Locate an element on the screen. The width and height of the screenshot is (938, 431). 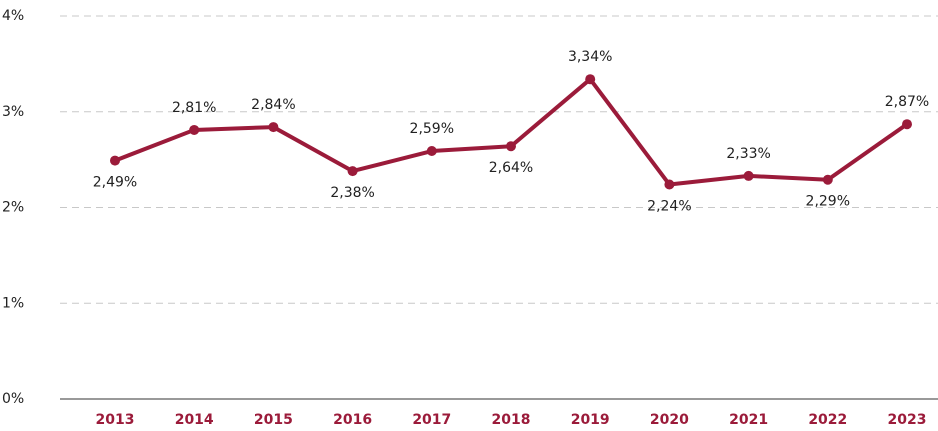
x-tick-label: 2020 is located at coordinates (669, 420).